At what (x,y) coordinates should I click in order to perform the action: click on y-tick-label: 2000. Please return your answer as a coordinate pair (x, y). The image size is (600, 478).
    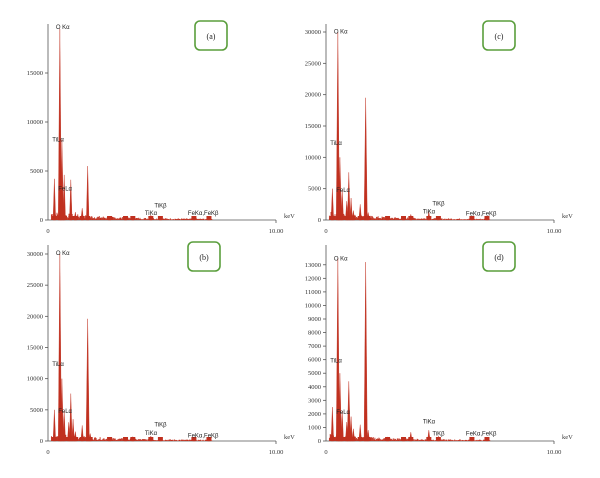
    Looking at the image, I should click on (314, 414).